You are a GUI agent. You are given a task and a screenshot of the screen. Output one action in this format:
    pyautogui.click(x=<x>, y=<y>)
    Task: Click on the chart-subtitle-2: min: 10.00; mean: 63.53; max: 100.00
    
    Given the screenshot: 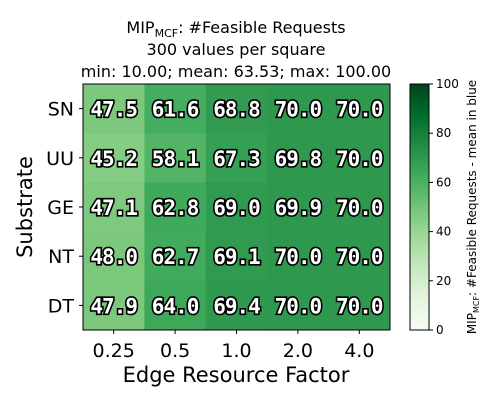 What is the action you would take?
    pyautogui.click(x=236, y=71)
    